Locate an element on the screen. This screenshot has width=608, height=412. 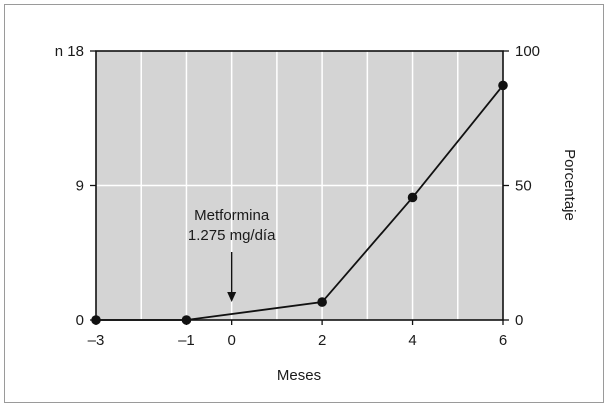
y-right-axis-label: Porcentaje is located at coordinates (569, 185).